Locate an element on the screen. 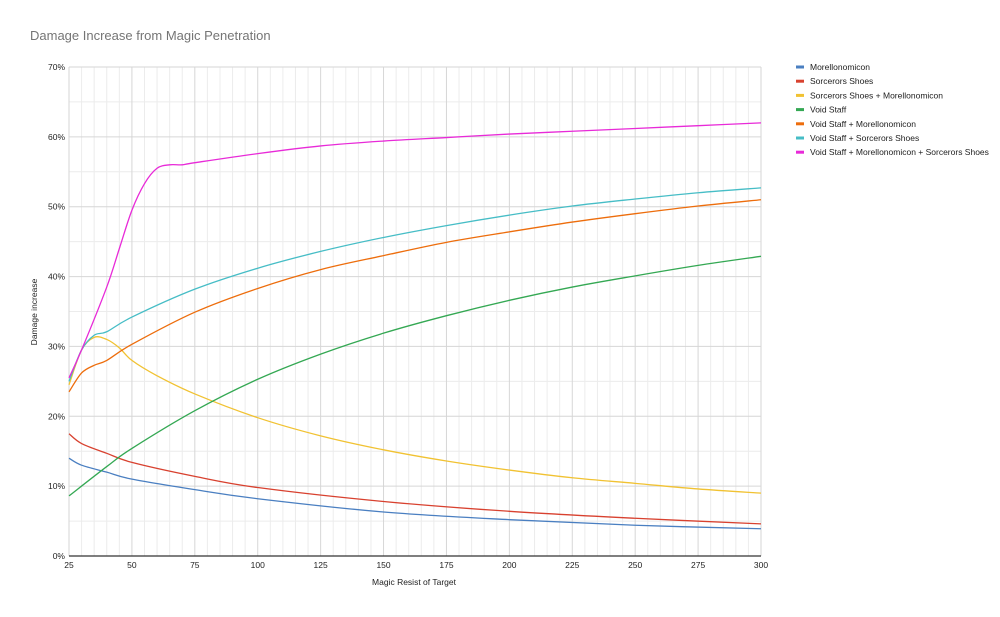 This screenshot has width=1000, height=617. y-tick-label: 60% is located at coordinates (56, 137).